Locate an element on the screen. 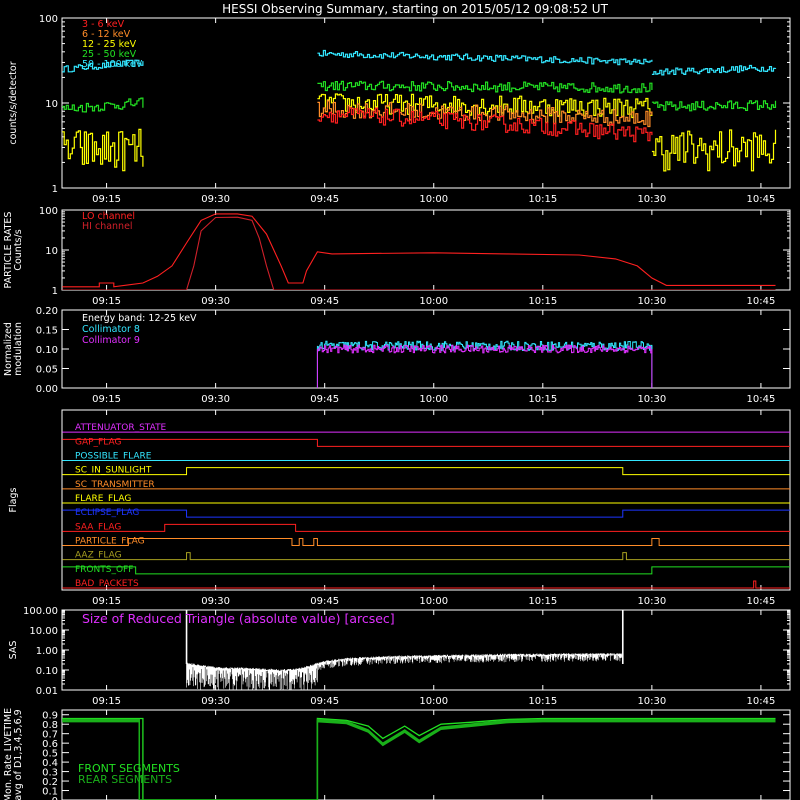 Image resolution: width=800 pixels, height=800 pixels. modulation-y-tick-label: 0.05 is located at coordinates (47, 370).